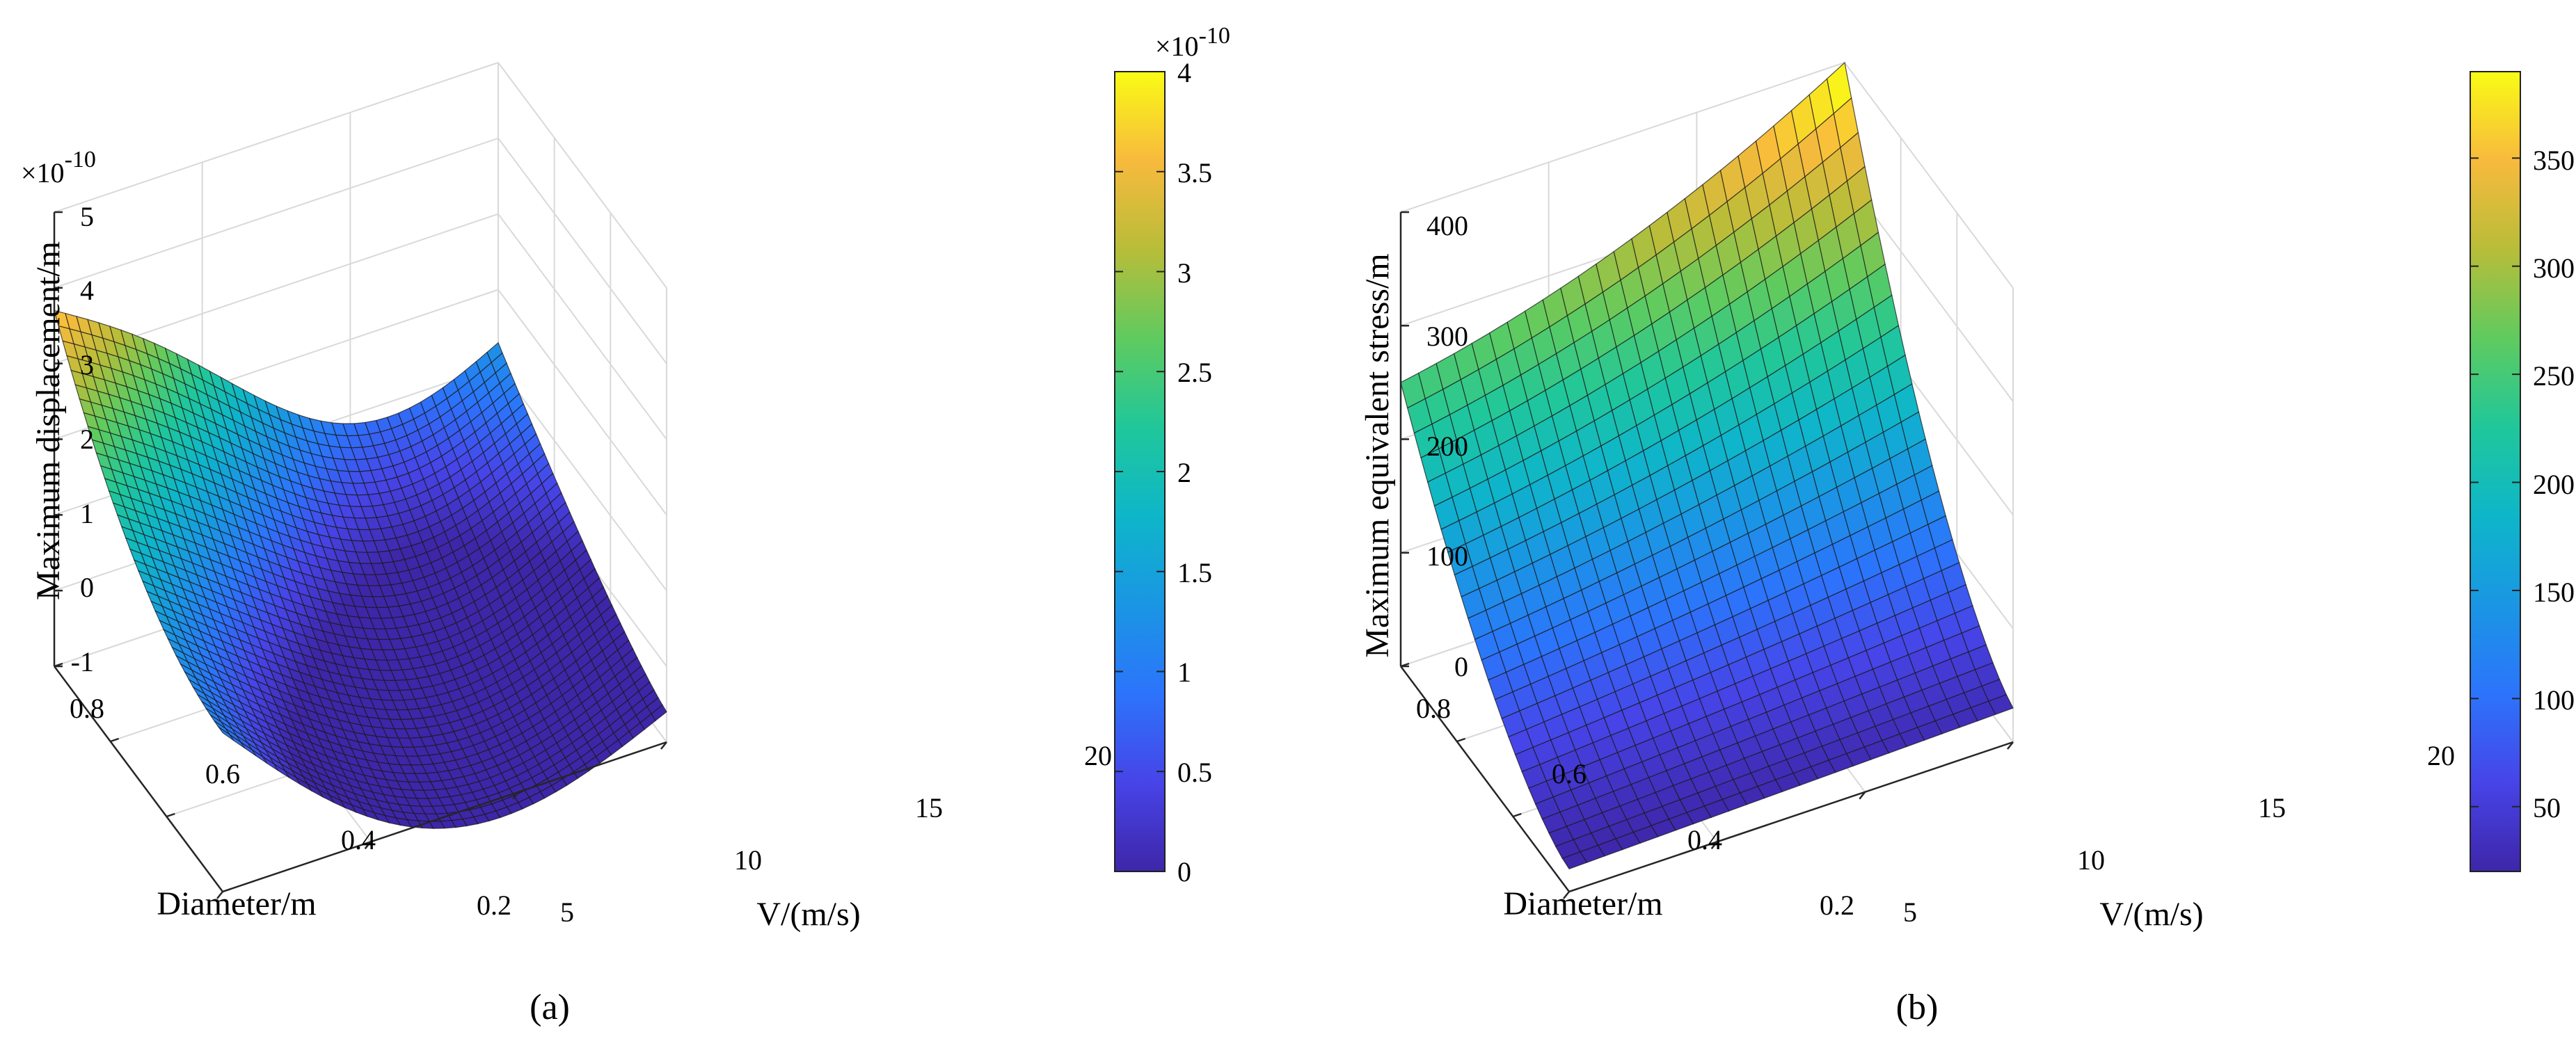  Describe the element at coordinates (494, 905) in the screenshot. I see `a-y-tick: 0.2` at that location.